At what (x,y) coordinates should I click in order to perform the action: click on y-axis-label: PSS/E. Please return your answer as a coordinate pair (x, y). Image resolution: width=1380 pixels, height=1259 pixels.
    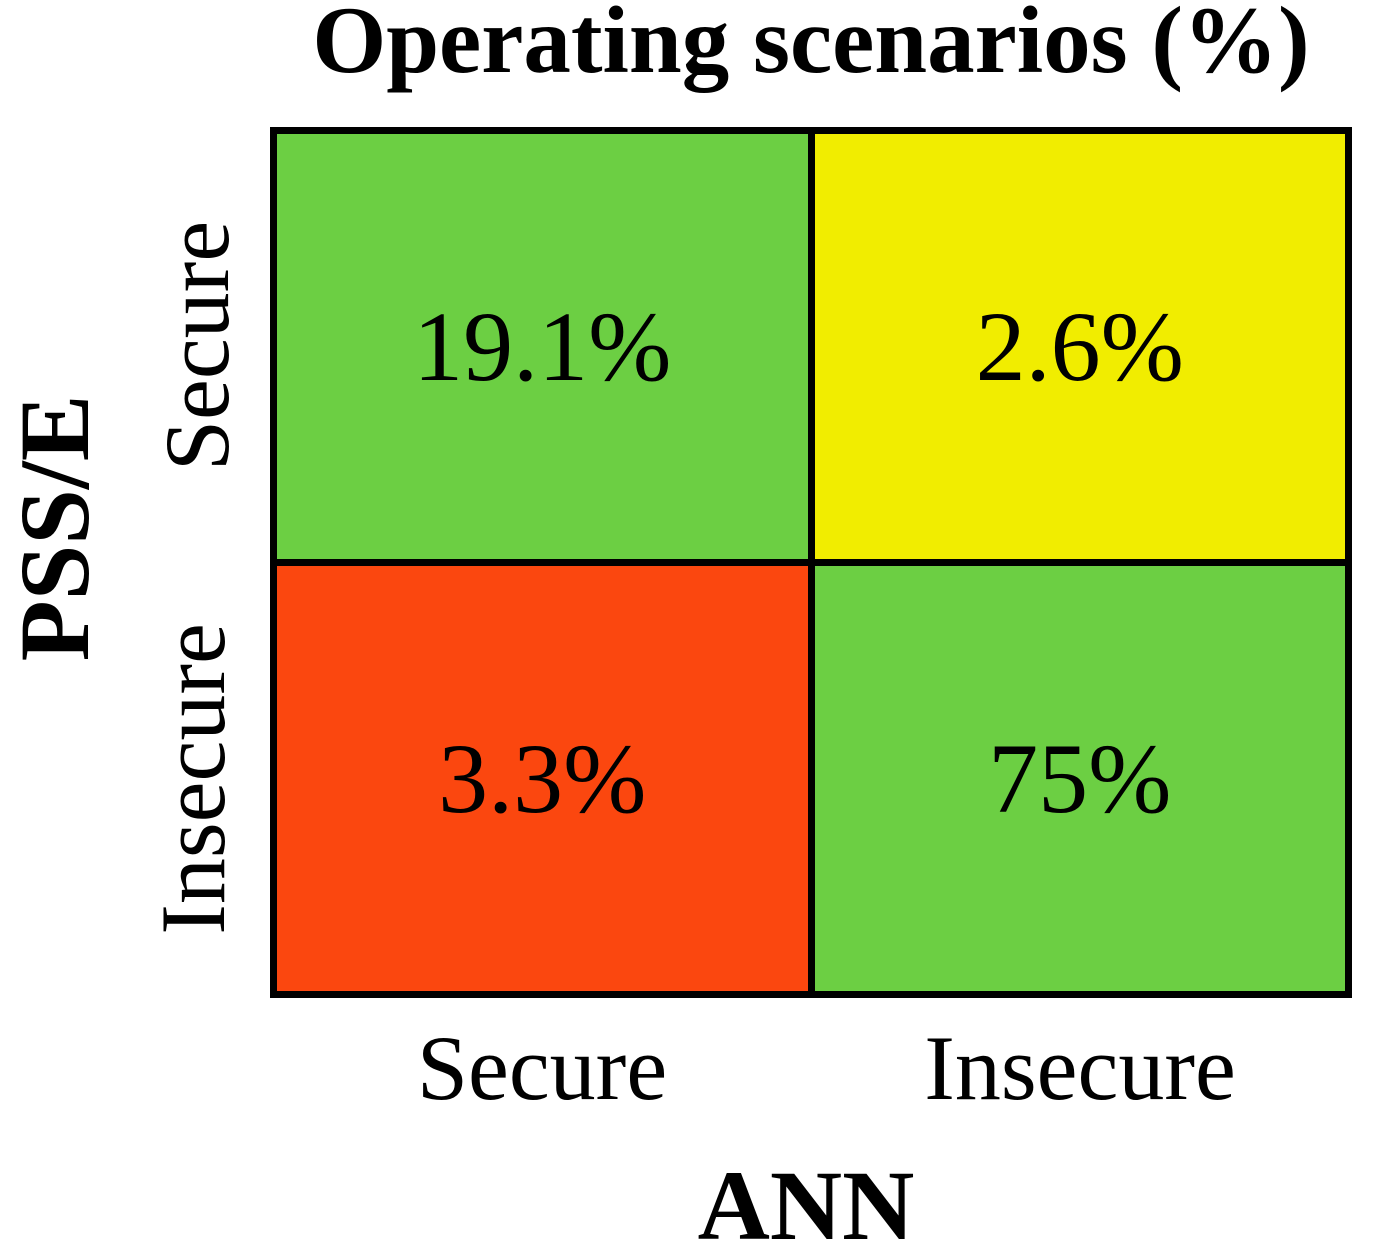
    Looking at the image, I should click on (55, 528).